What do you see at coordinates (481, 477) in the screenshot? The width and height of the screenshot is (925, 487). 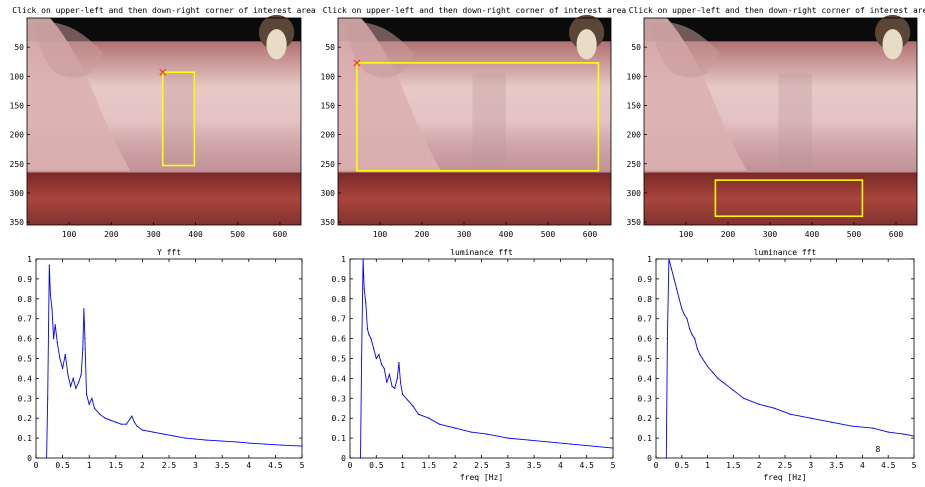 I see `x-axis-label: freq [Hz]` at bounding box center [481, 477].